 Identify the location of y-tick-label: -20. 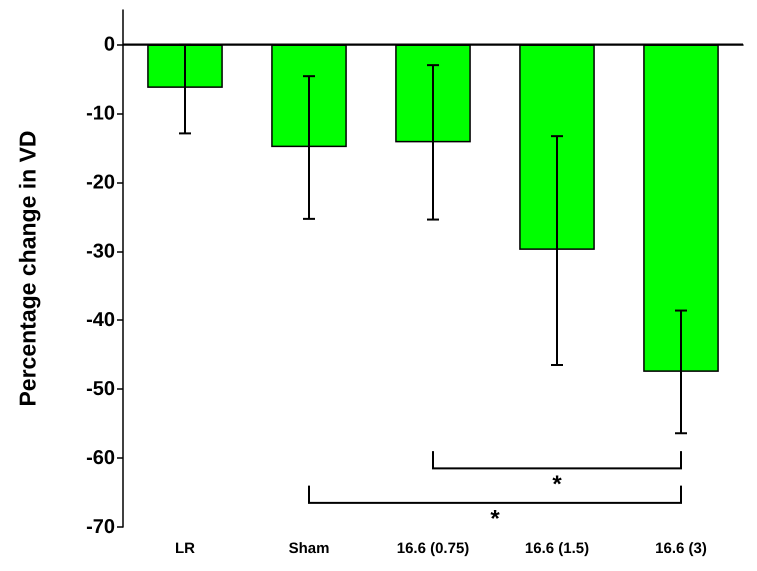
(100, 182).